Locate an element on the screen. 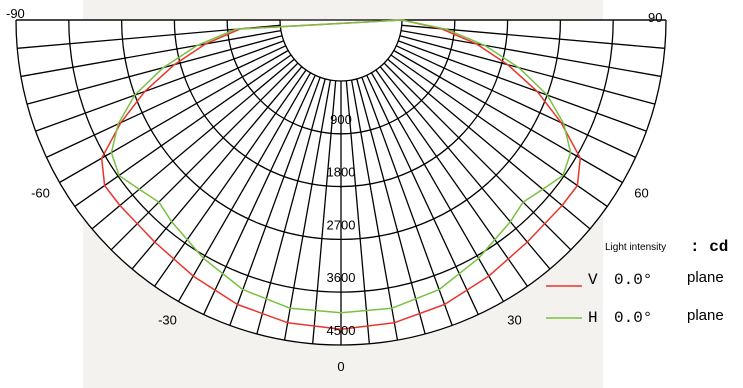 Image resolution: width=743 pixels, height=388 pixels. radial-tick-label: 4500 is located at coordinates (341, 330).